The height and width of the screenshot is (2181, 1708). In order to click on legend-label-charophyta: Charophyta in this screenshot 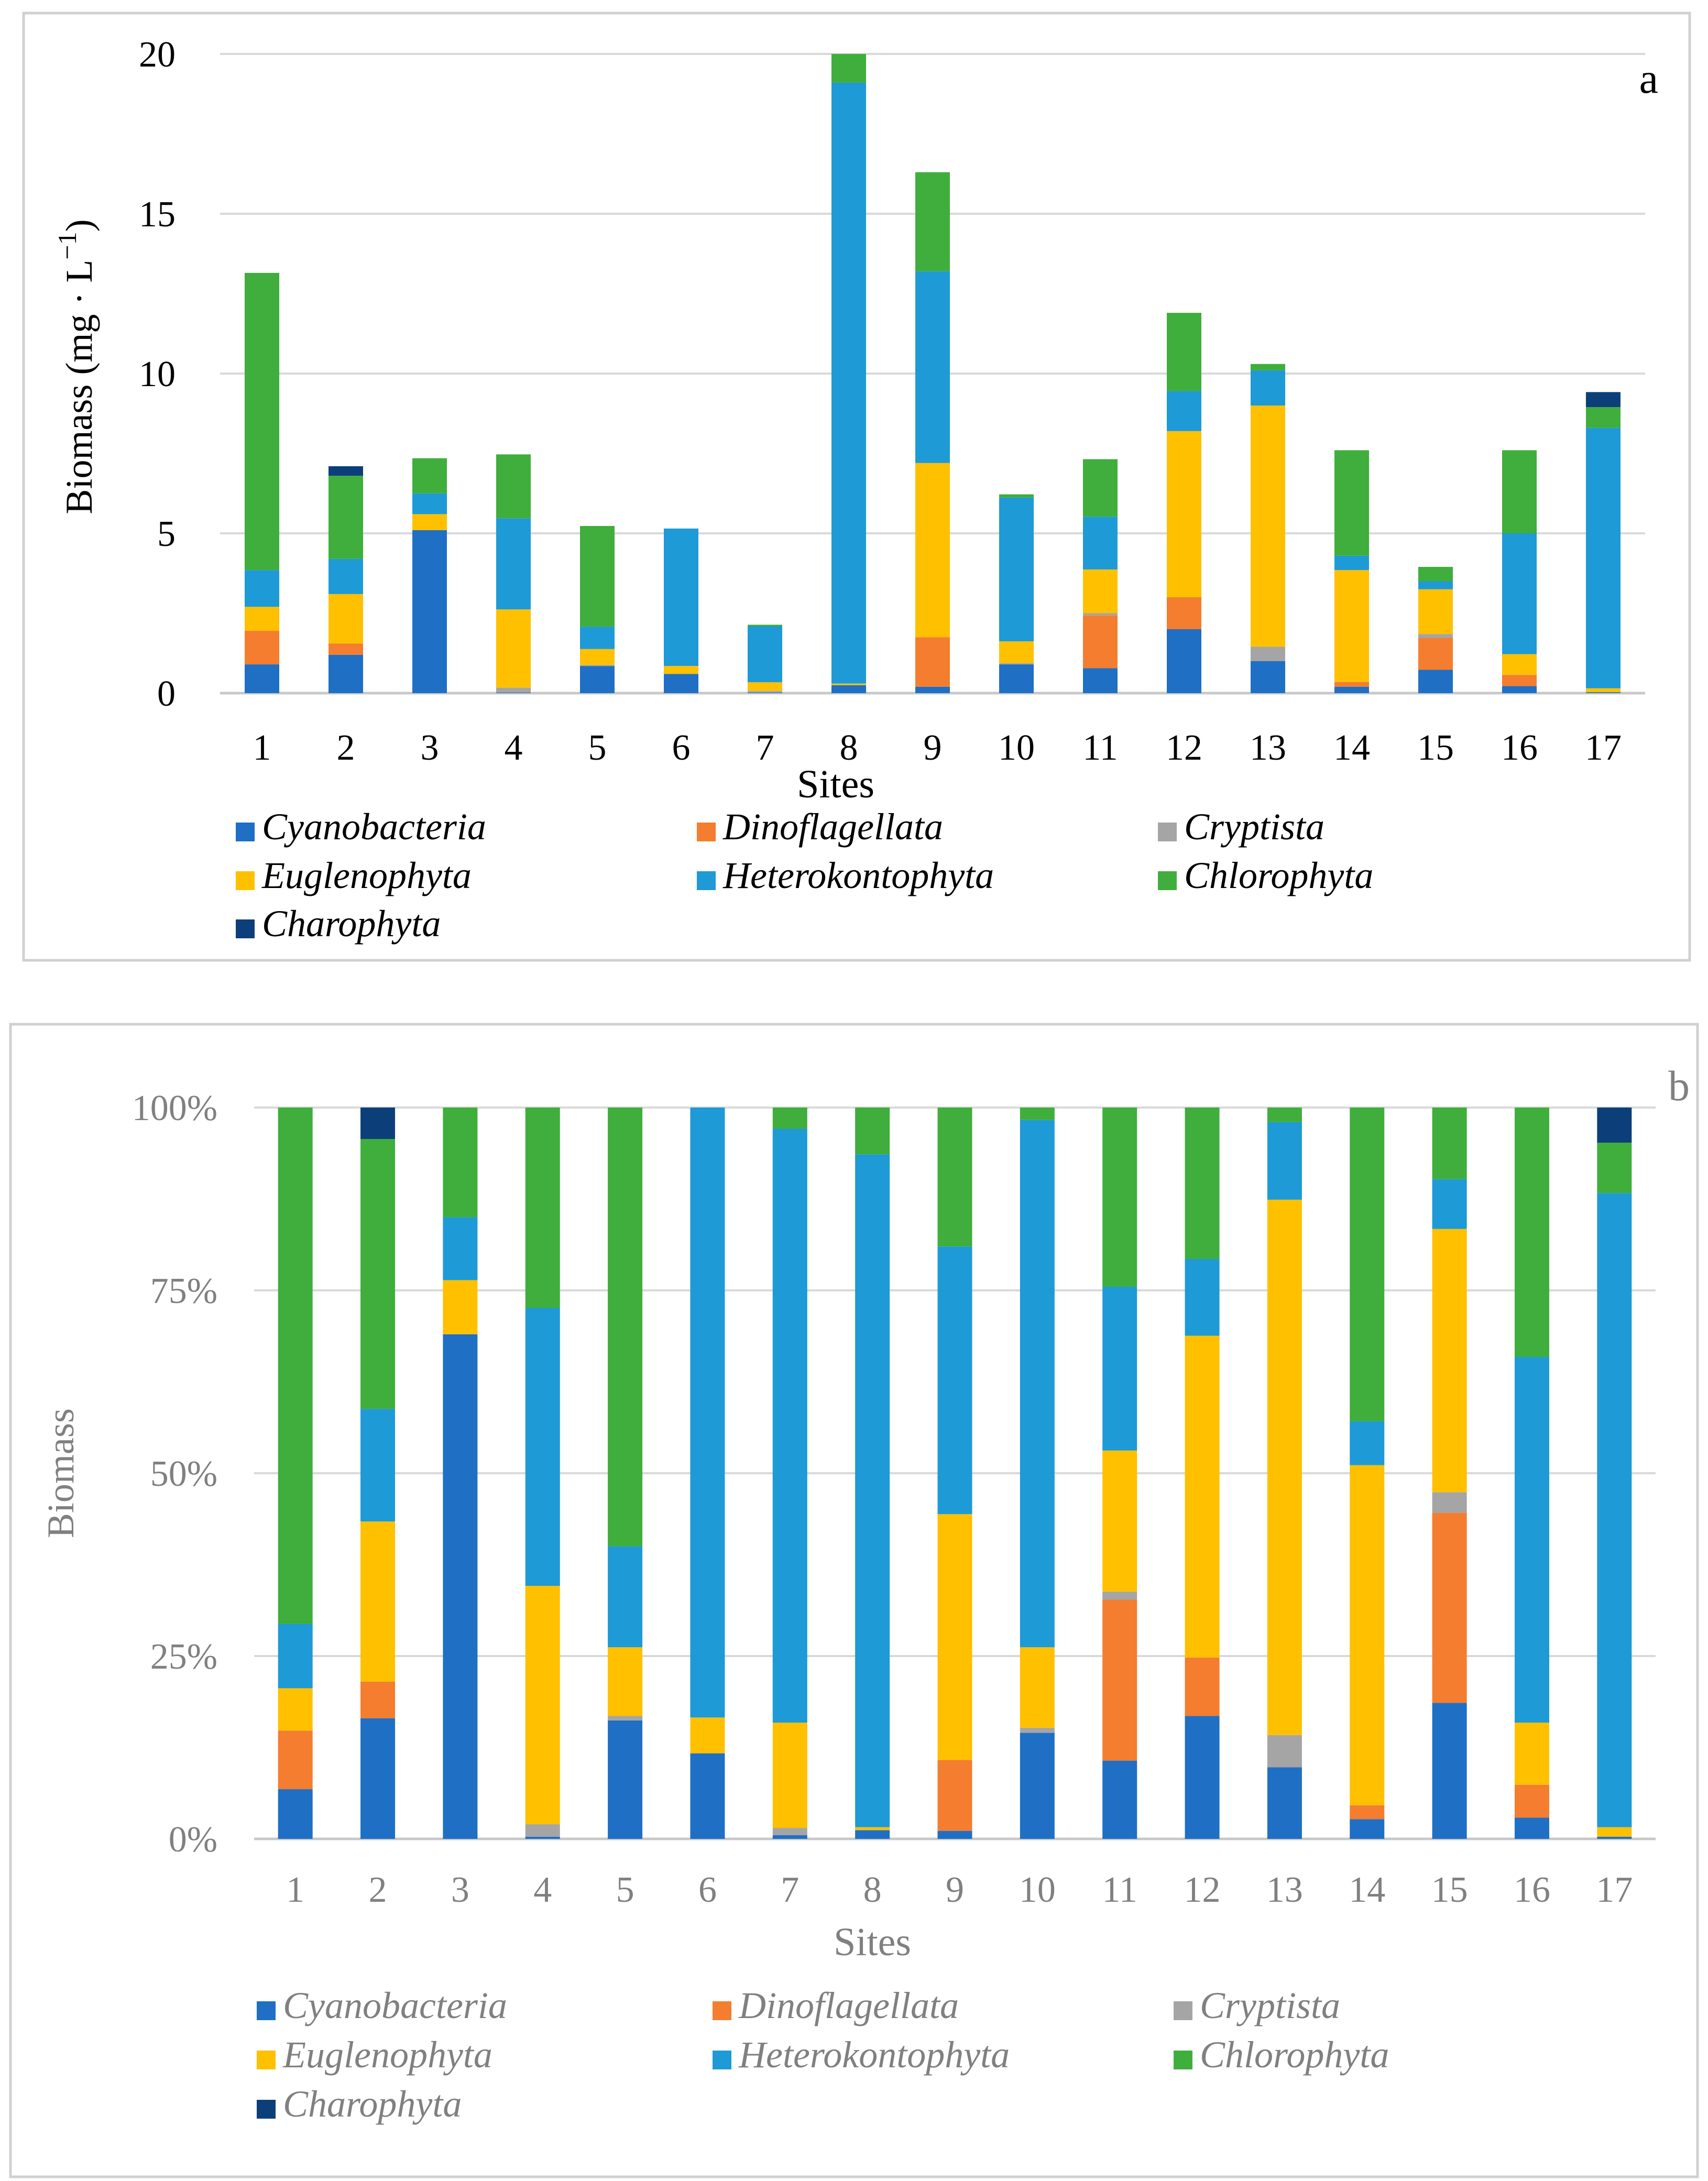, I will do `click(372, 2104)`.